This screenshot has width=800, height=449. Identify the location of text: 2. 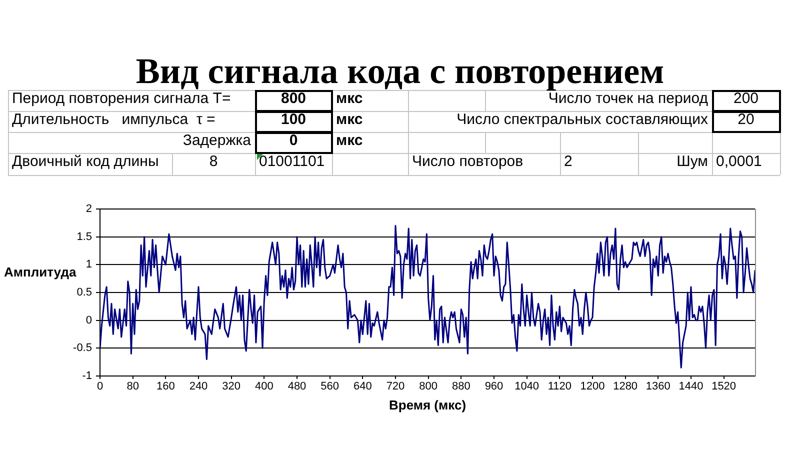
(568, 161).